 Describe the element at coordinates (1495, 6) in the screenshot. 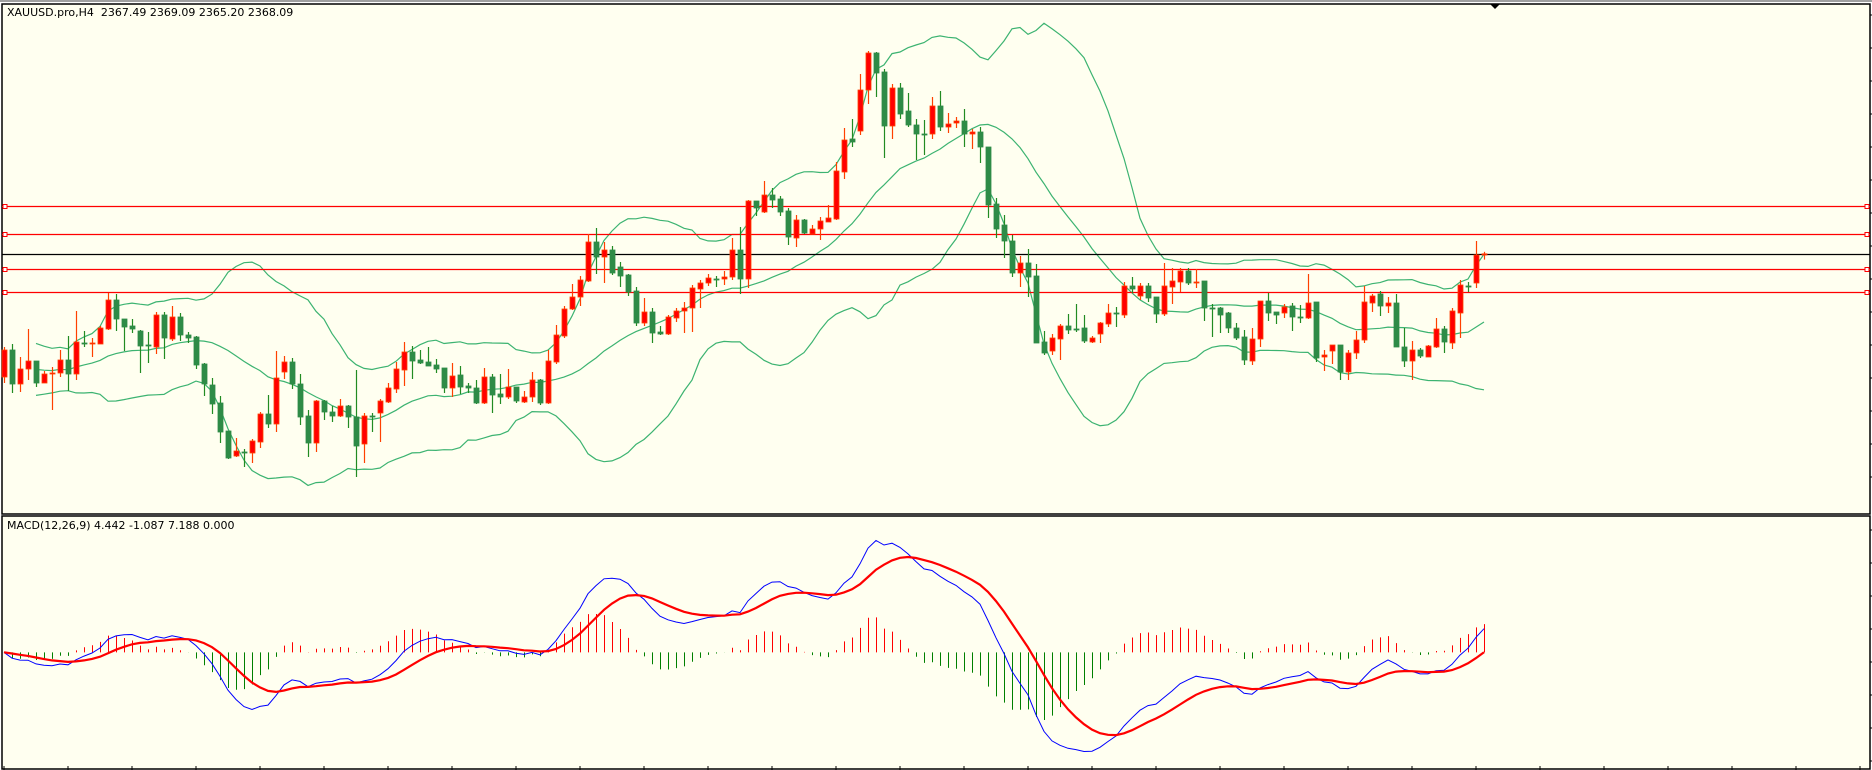

I see `chart-shift-marker-icon` at that location.